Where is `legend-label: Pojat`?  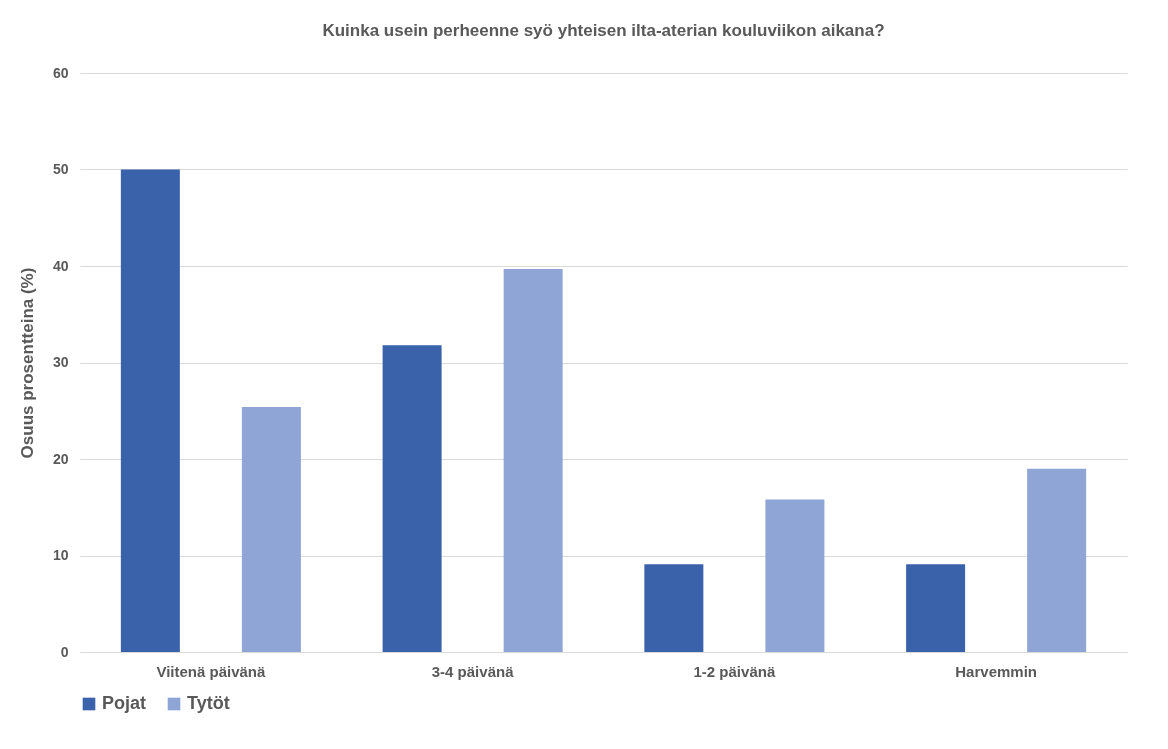 legend-label: Pojat is located at coordinates (124, 703).